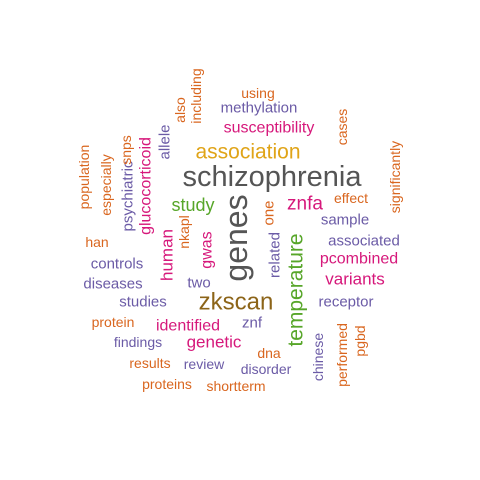 The width and height of the screenshot is (480, 480). What do you see at coordinates (117, 264) in the screenshot?
I see `word-controls: controls` at bounding box center [117, 264].